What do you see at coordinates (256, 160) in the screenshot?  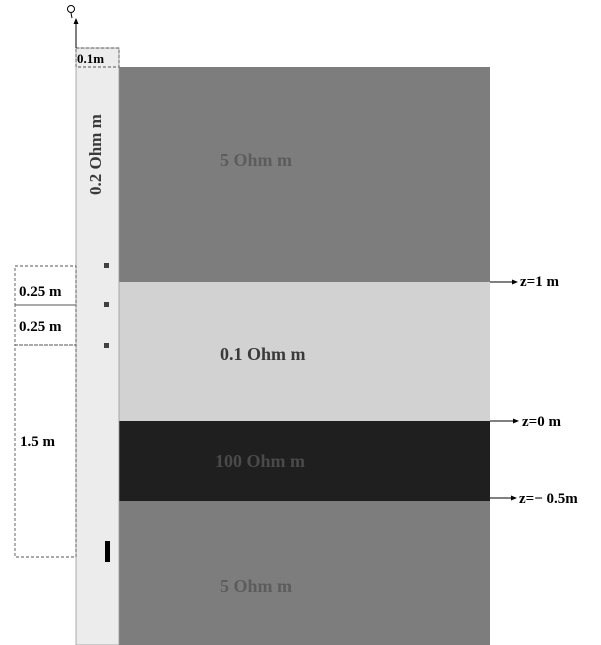 I see `layer-top-resistivity-label: 5 Ohm m` at bounding box center [256, 160].